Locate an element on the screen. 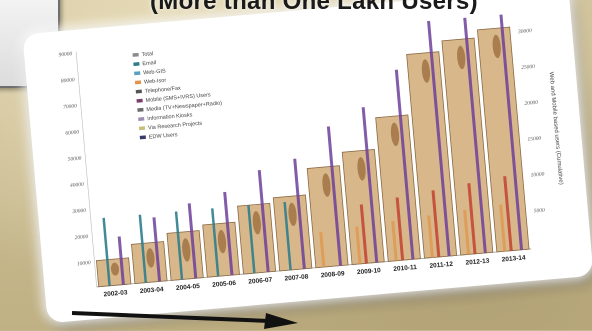 This screenshot has width=592, height=331. x-tick-label: 2007-08 is located at coordinates (296, 277).